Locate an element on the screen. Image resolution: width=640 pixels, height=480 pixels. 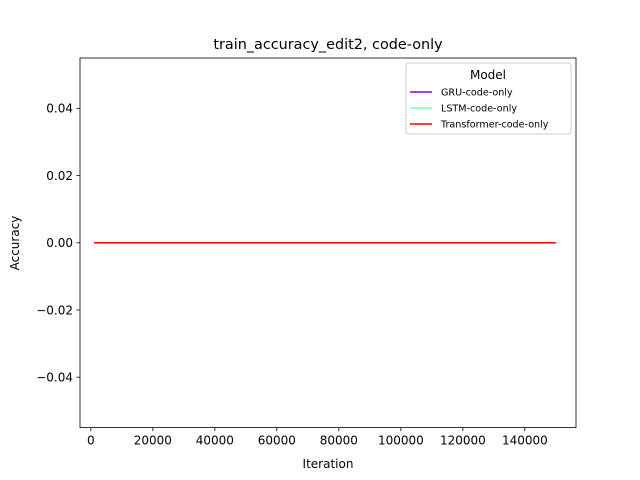
legend-entry: Transformer-code-only is located at coordinates (494, 125).